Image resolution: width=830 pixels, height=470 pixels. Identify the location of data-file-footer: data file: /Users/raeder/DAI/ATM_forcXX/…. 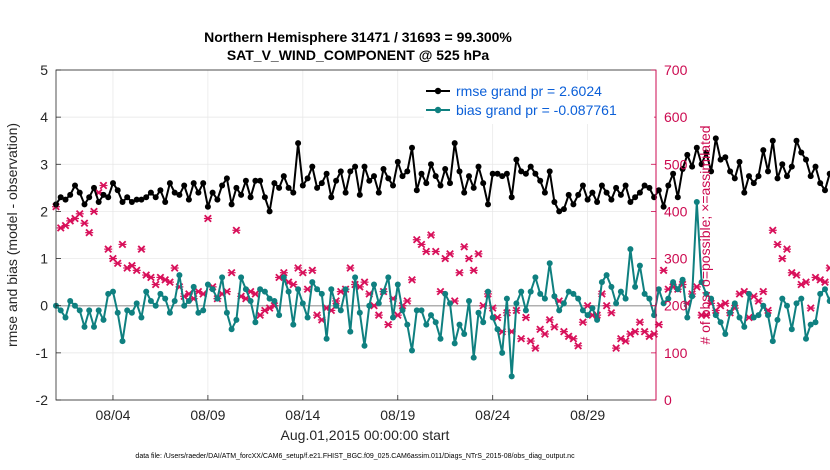
(355, 456).